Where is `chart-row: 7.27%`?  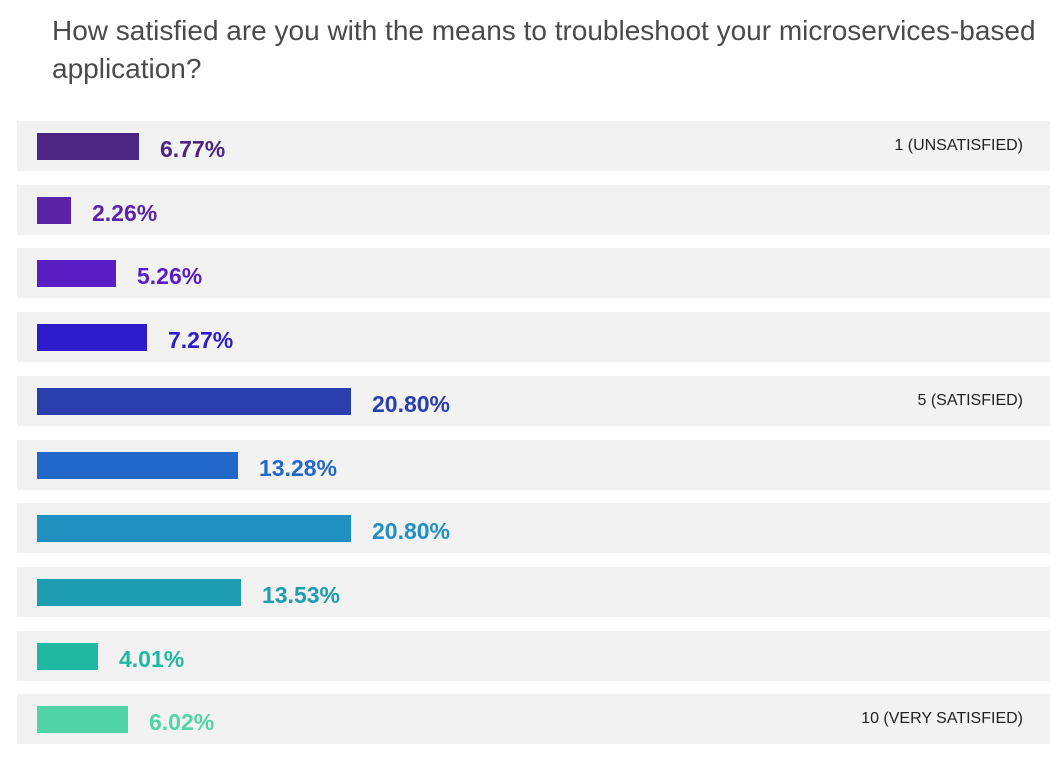
chart-row: 7.27% is located at coordinates (533, 337).